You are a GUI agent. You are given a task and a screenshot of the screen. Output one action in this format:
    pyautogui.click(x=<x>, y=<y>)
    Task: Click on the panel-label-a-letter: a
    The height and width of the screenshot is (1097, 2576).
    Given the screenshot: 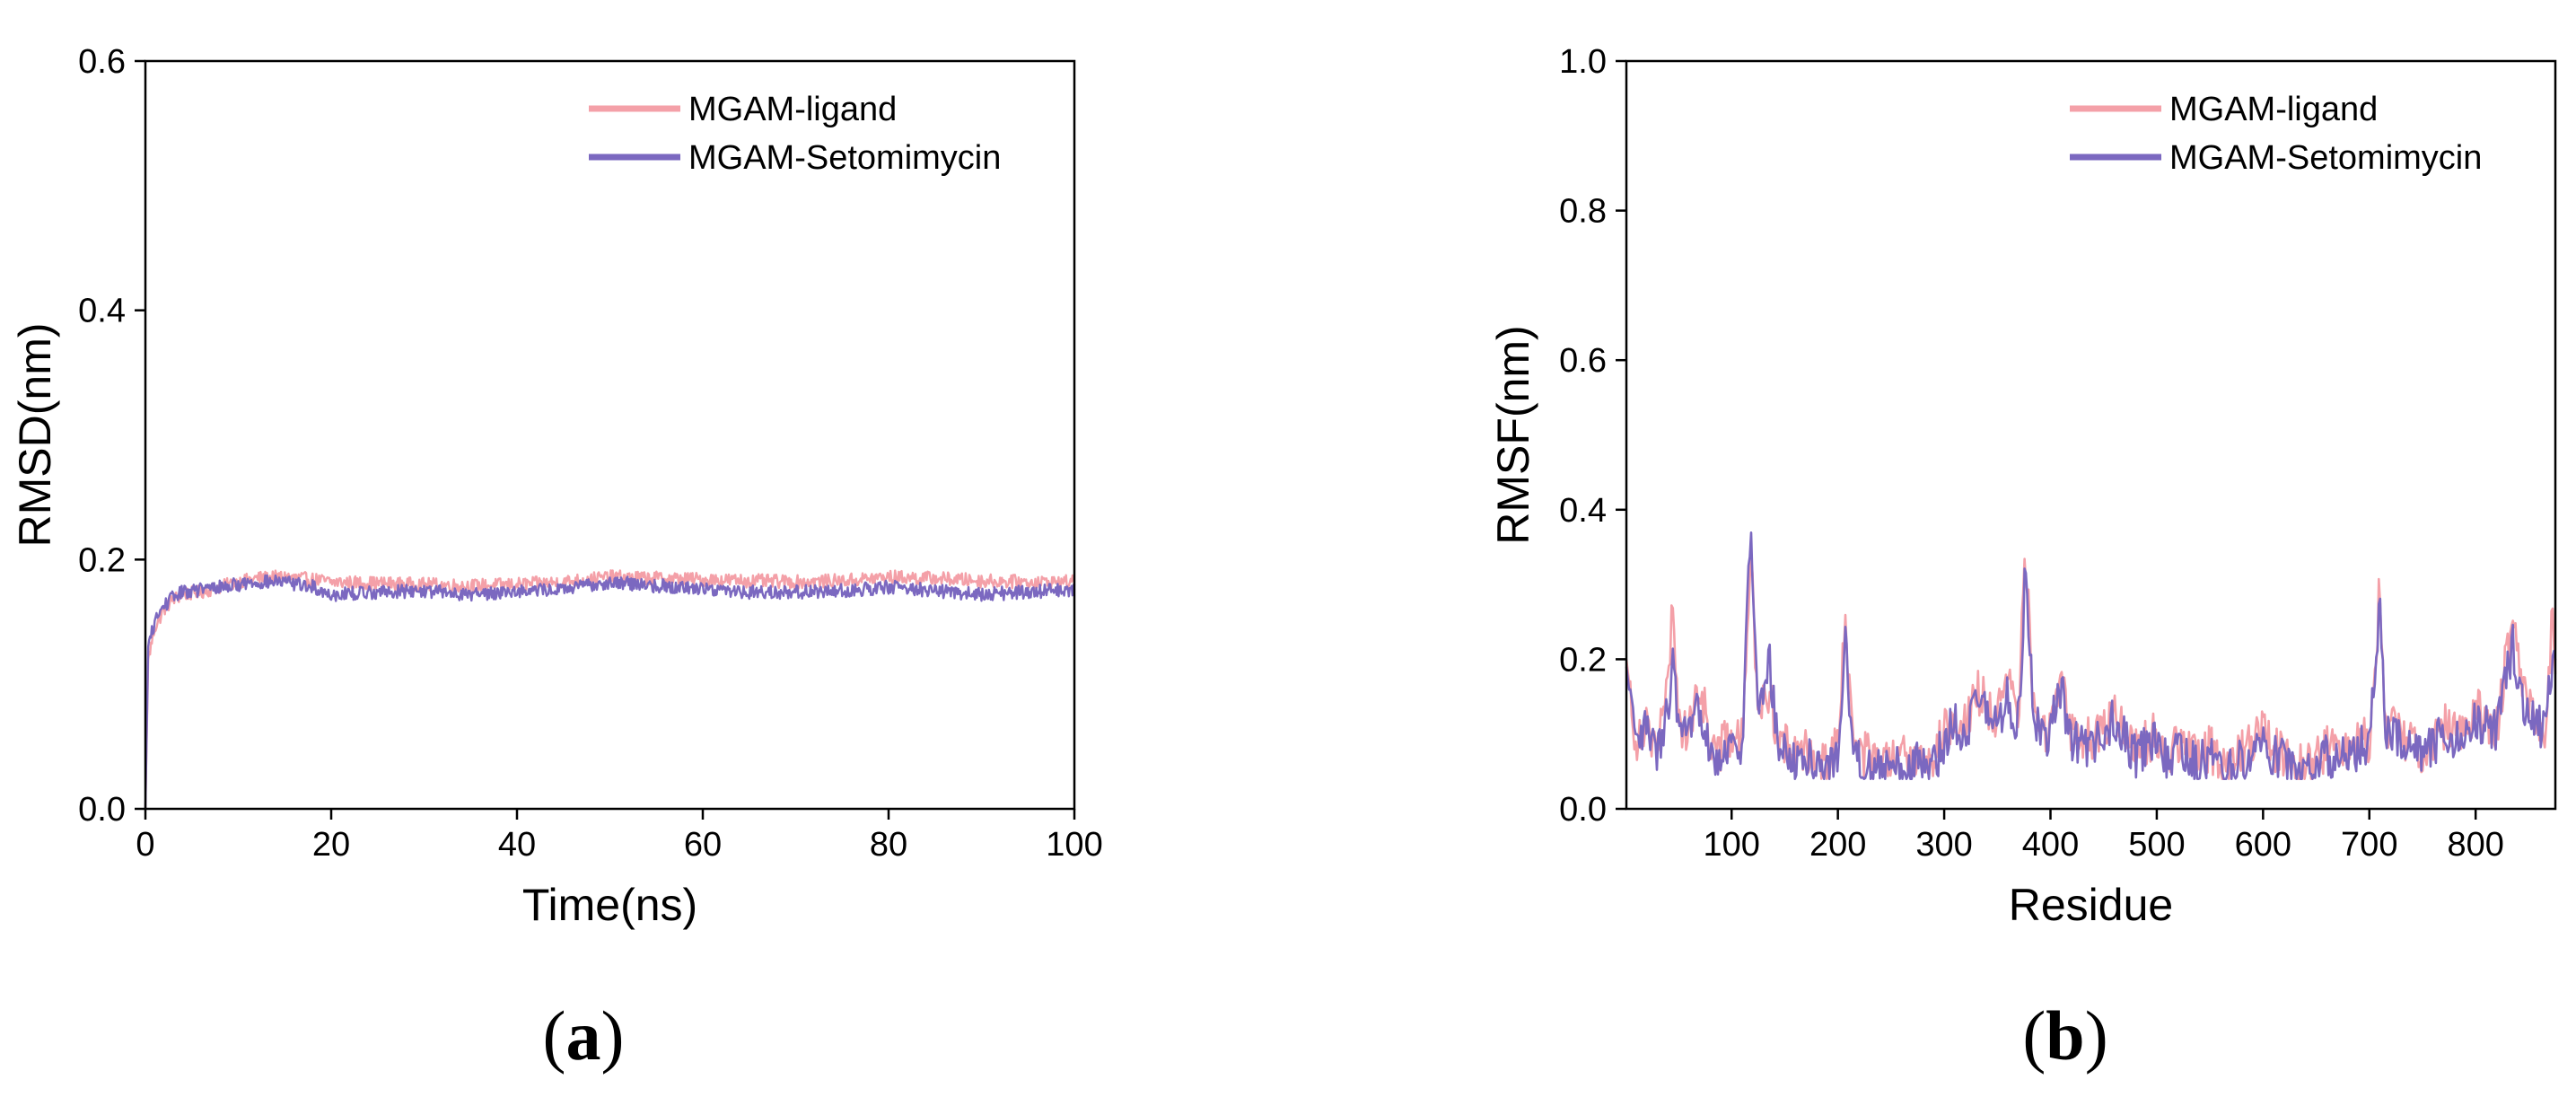 What is the action you would take?
    pyautogui.click(x=583, y=1035)
    